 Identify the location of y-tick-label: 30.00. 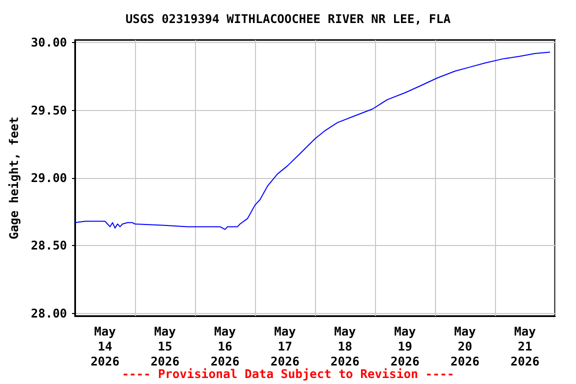
(49, 43).